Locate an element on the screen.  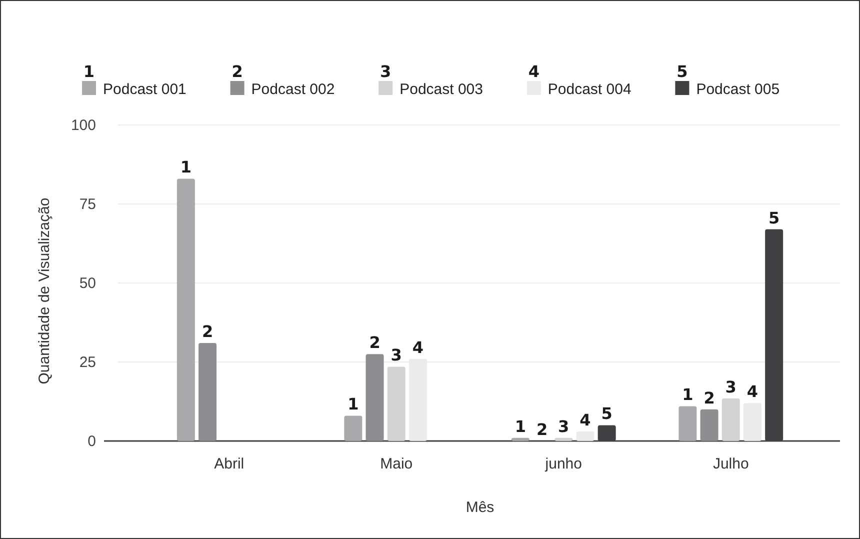
y-tick-label: 0 is located at coordinates (92, 441).